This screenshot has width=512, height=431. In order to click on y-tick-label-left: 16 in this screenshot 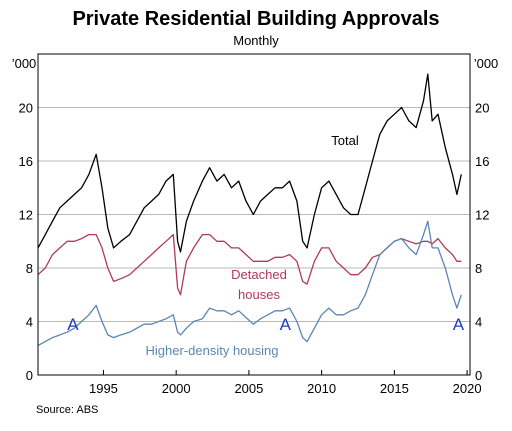, I will do `click(26, 161)`.